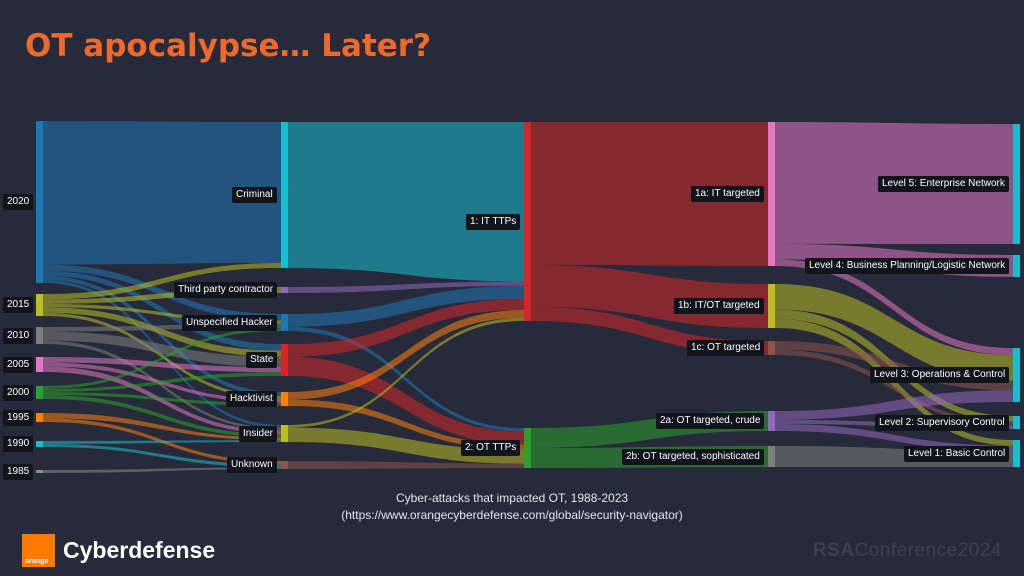 The height and width of the screenshot is (576, 1024). Describe the element at coordinates (284, 195) in the screenshot. I see `node-criminal` at that location.